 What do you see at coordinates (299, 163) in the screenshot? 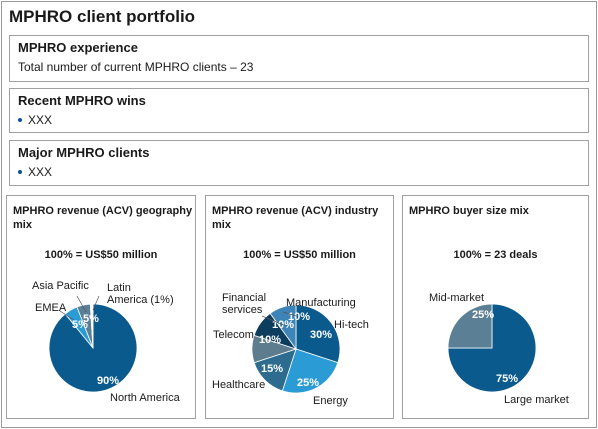
I see `clients-box: Major MPHRO clients XXX` at bounding box center [299, 163].